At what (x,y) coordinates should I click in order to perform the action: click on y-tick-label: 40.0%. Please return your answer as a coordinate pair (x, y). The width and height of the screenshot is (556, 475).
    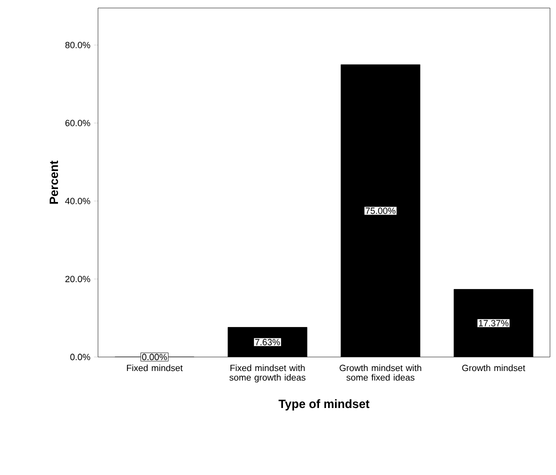
    Looking at the image, I should click on (77, 201).